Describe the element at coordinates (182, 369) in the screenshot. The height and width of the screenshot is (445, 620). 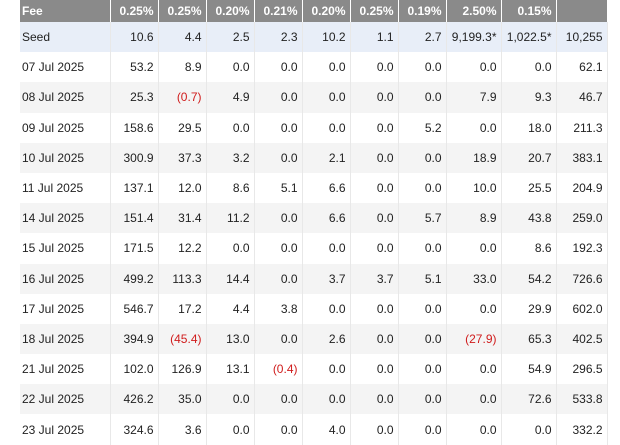
I see `fee-value-cell: 126.9` at that location.